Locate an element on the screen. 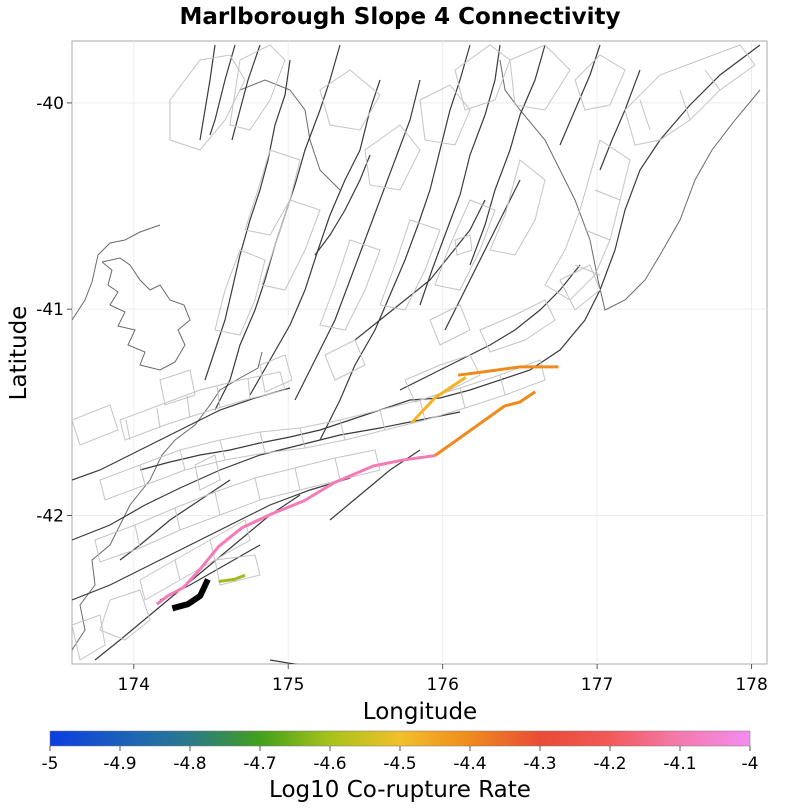  colorbar-tick-label-3: -4.7 is located at coordinates (259, 764).